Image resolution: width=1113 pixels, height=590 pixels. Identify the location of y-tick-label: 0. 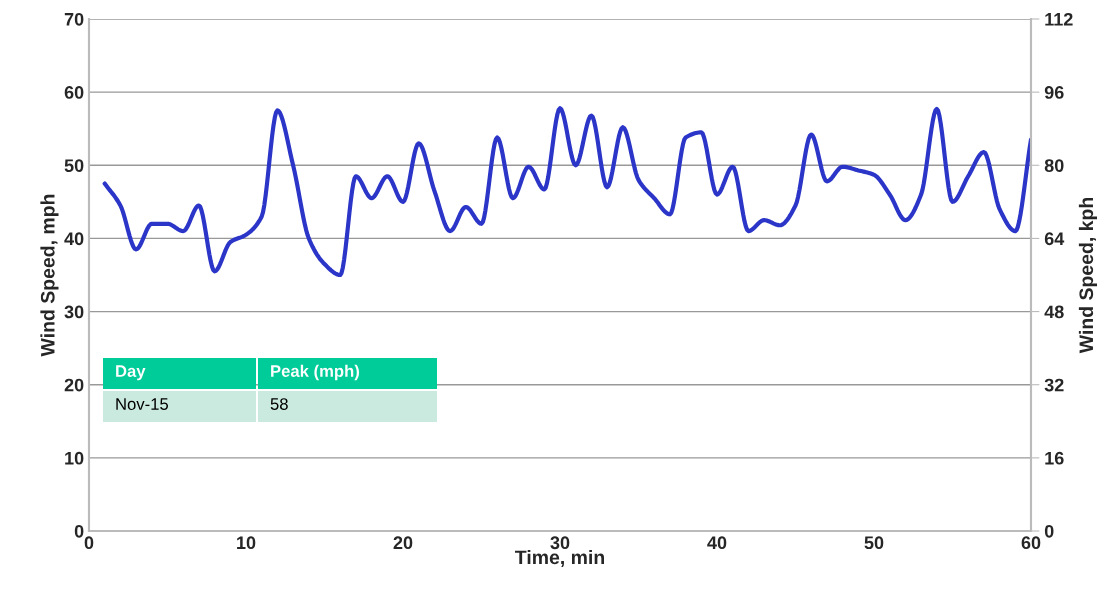
(79, 531).